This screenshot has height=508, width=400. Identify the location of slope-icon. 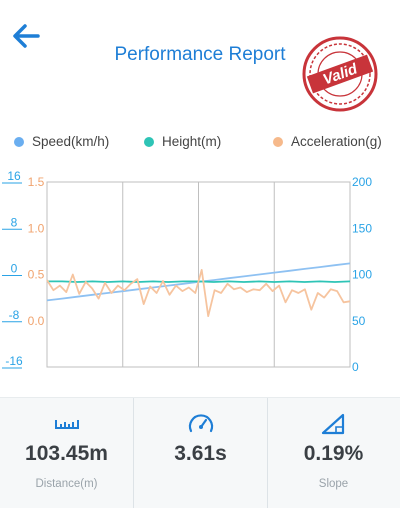
(332, 424).